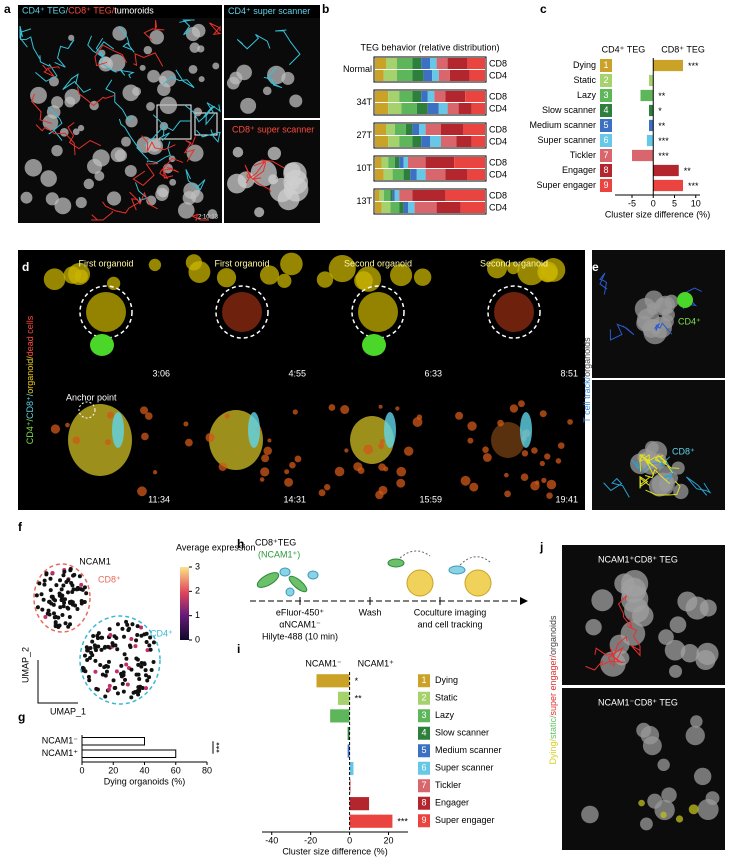 This screenshot has width=735, height=864. I want to click on y-tick-label: Super engager, so click(566, 185).